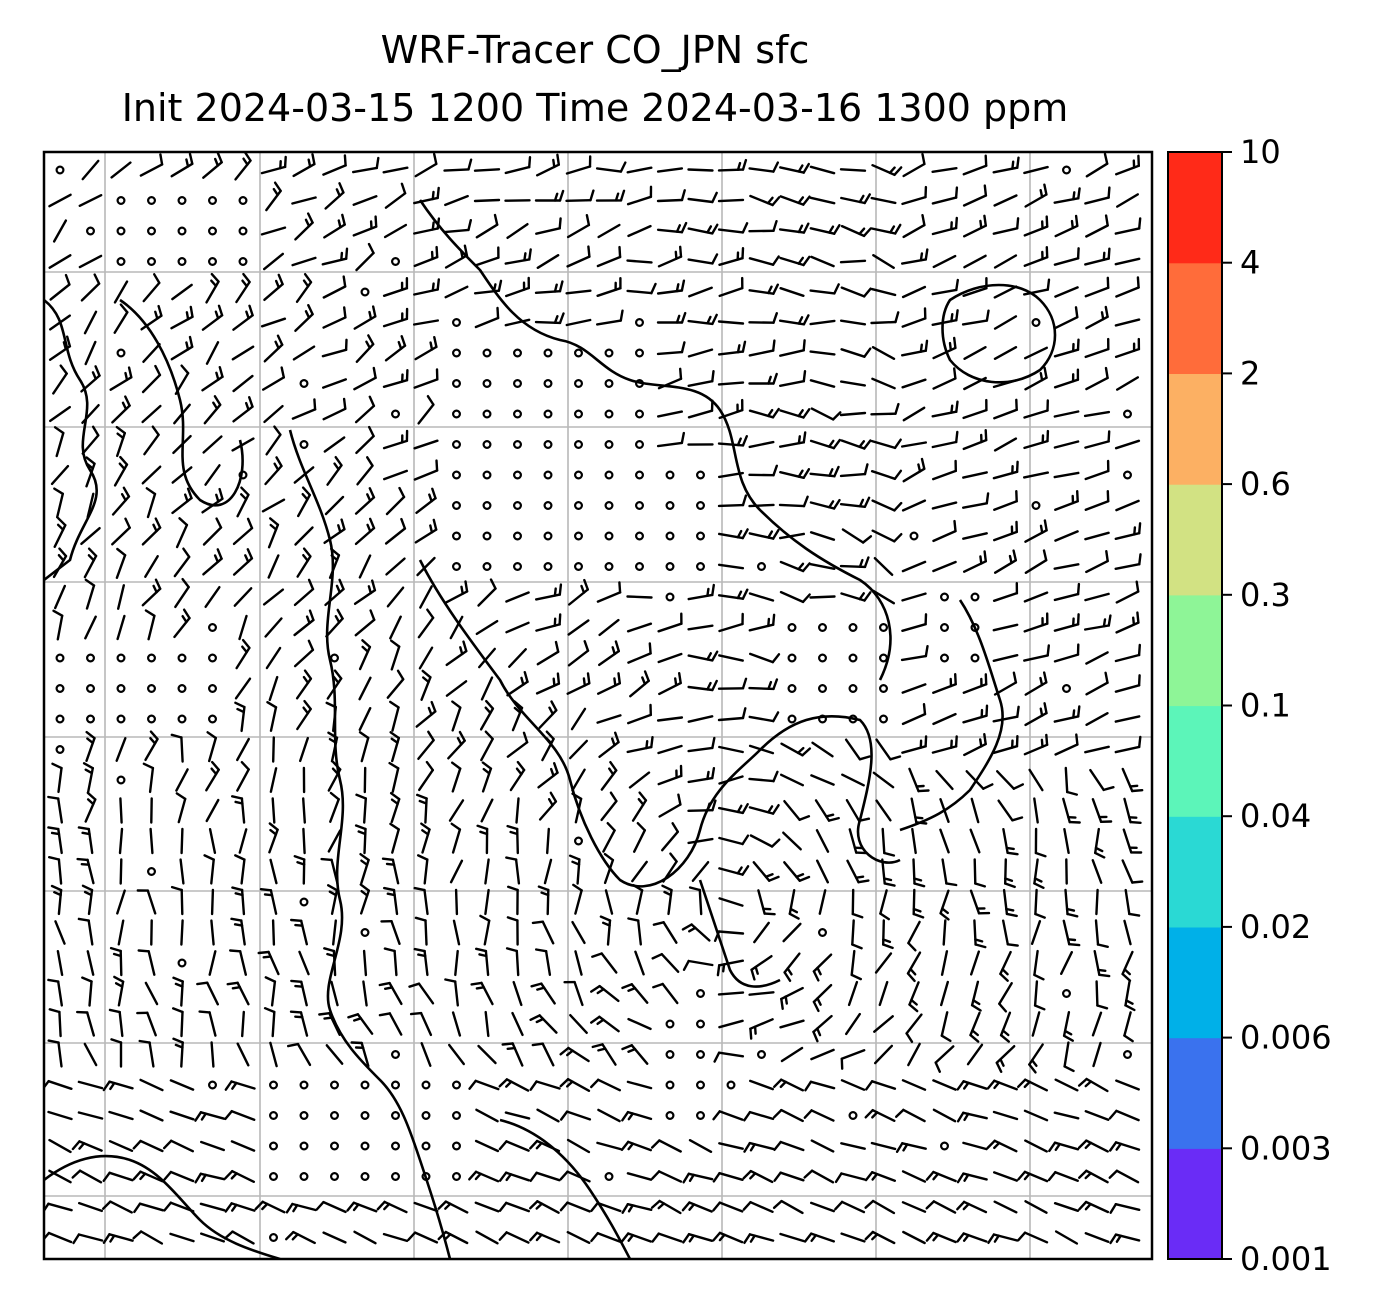 The image size is (1400, 1313). What do you see at coordinates (1195, 540) in the screenshot?
I see `colorbar-bin` at bounding box center [1195, 540].